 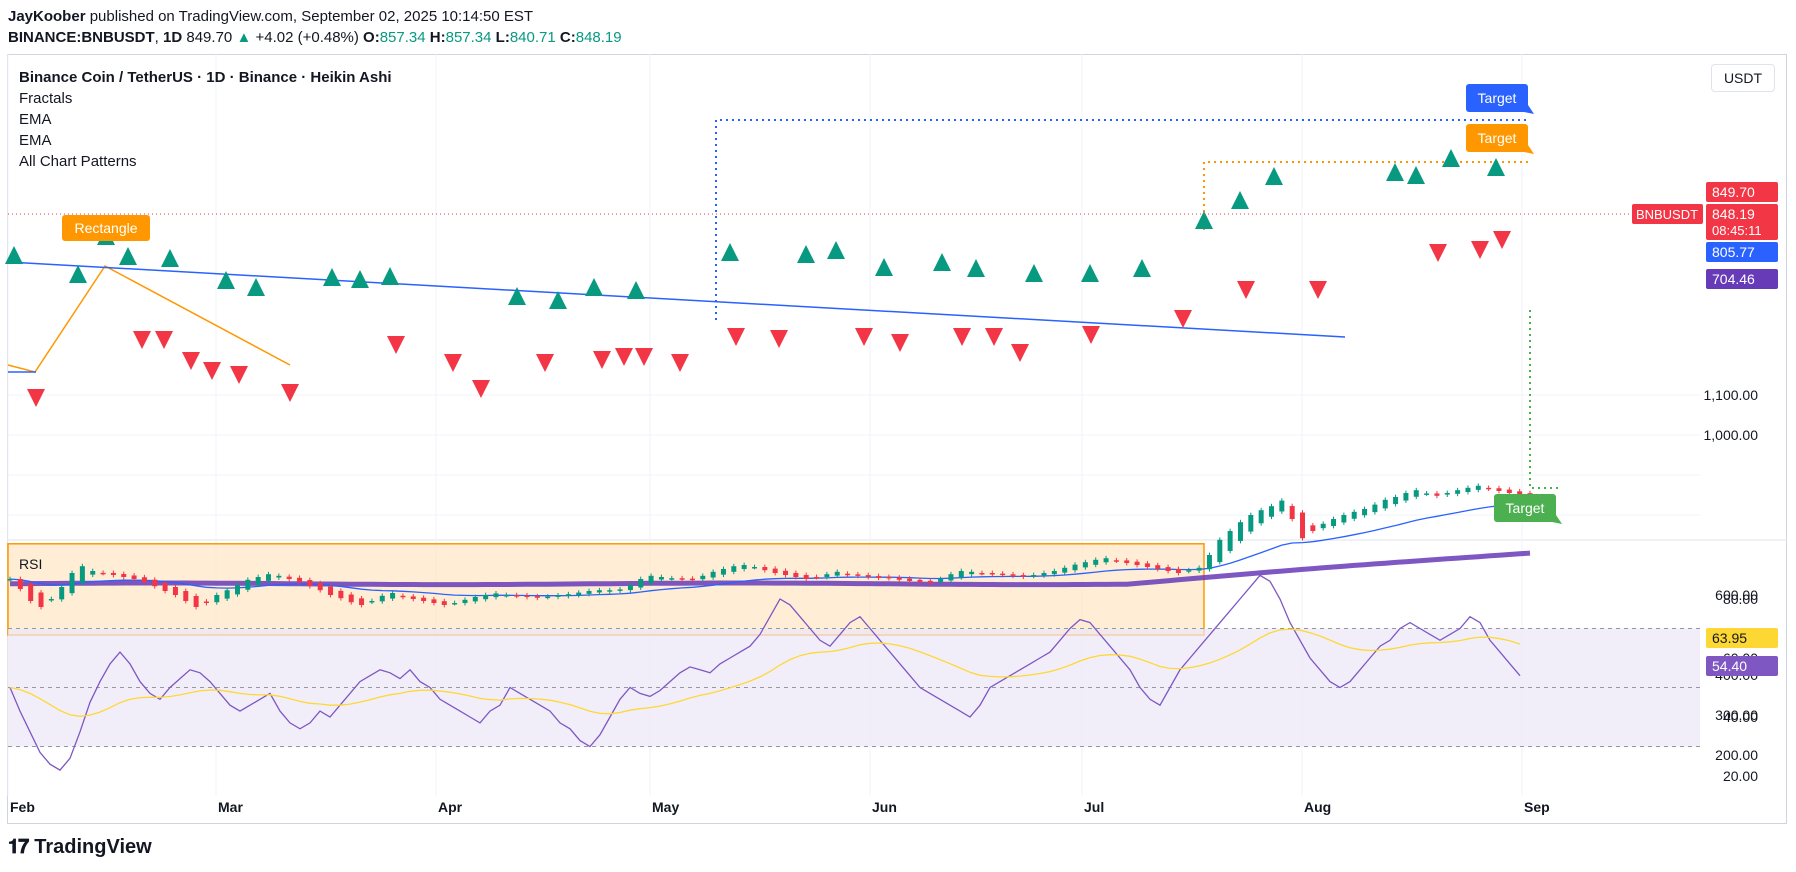 I want to click on ema-fast-line, so click(x=770, y=549).